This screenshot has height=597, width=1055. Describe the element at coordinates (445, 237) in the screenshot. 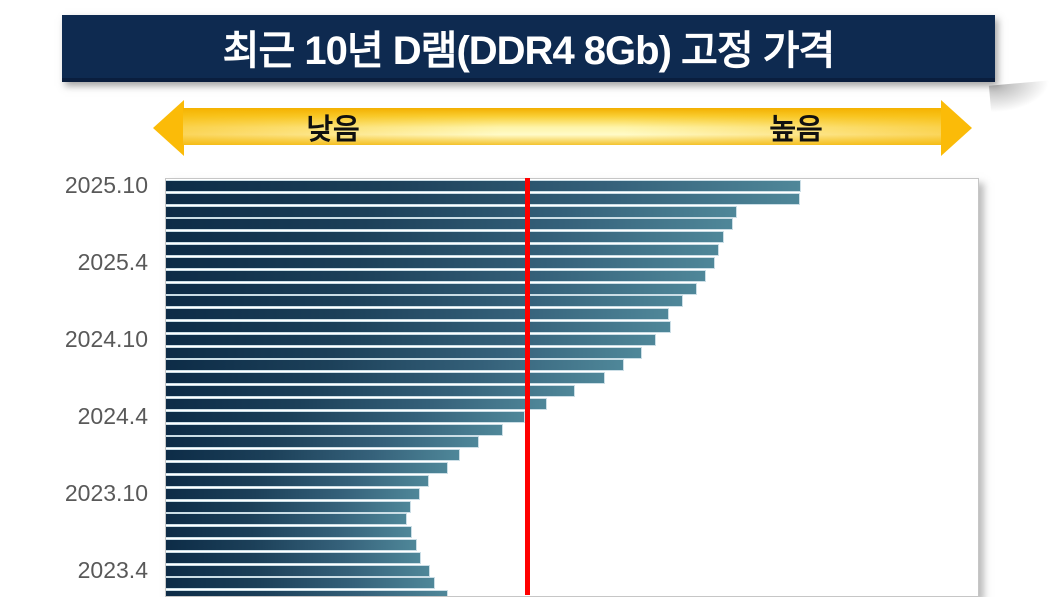

I see `bar-2025.6` at that location.